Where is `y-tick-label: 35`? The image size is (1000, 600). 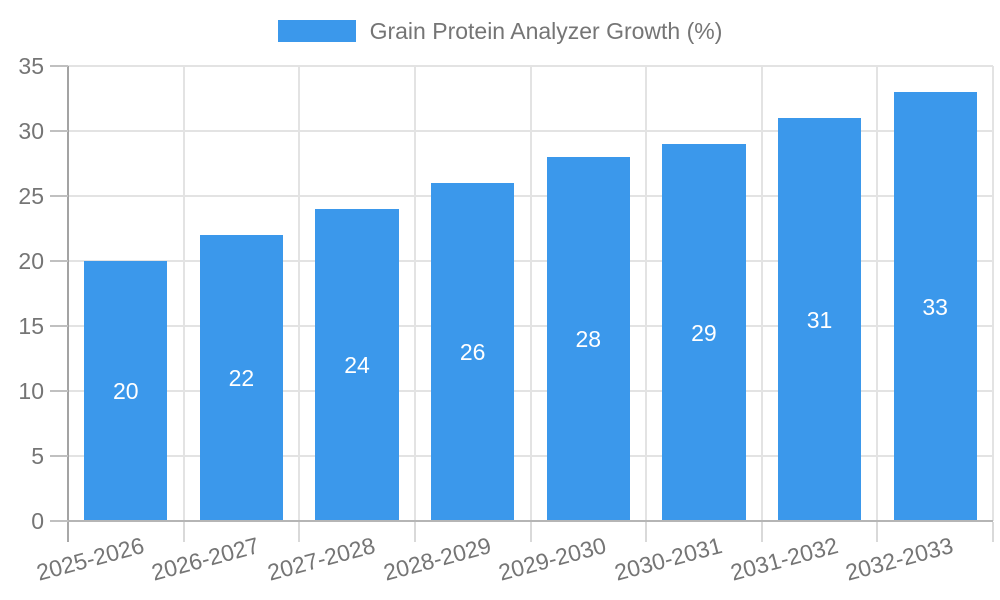 y-tick-label: 35 is located at coordinates (31, 66).